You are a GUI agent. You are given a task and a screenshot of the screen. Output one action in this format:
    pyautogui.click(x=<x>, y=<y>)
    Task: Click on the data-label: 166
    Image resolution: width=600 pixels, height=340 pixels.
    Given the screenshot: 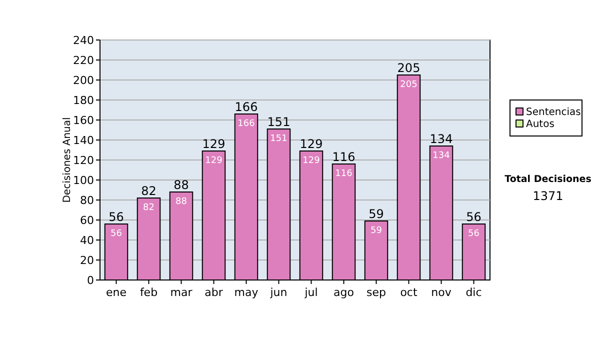 What is the action you would take?
    pyautogui.click(x=247, y=124)
    